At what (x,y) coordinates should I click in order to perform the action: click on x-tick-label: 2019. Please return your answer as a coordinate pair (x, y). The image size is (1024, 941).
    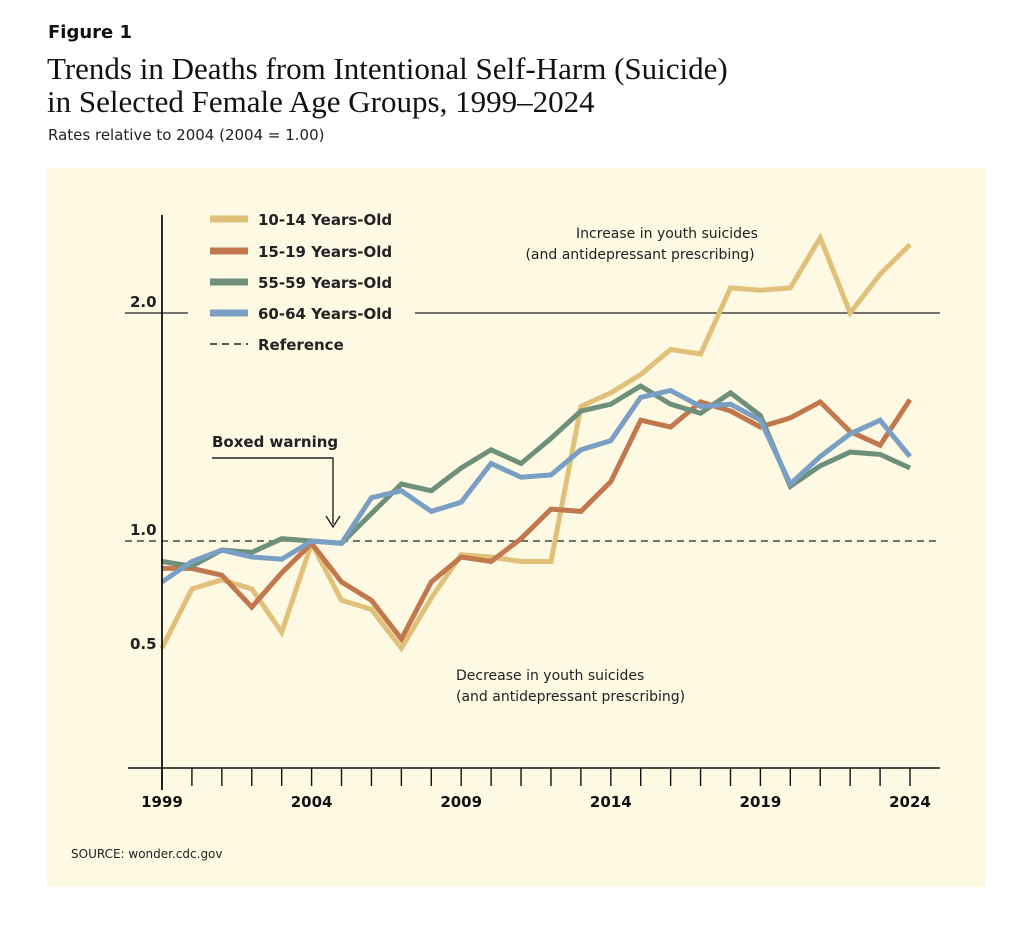
    Looking at the image, I should click on (761, 802).